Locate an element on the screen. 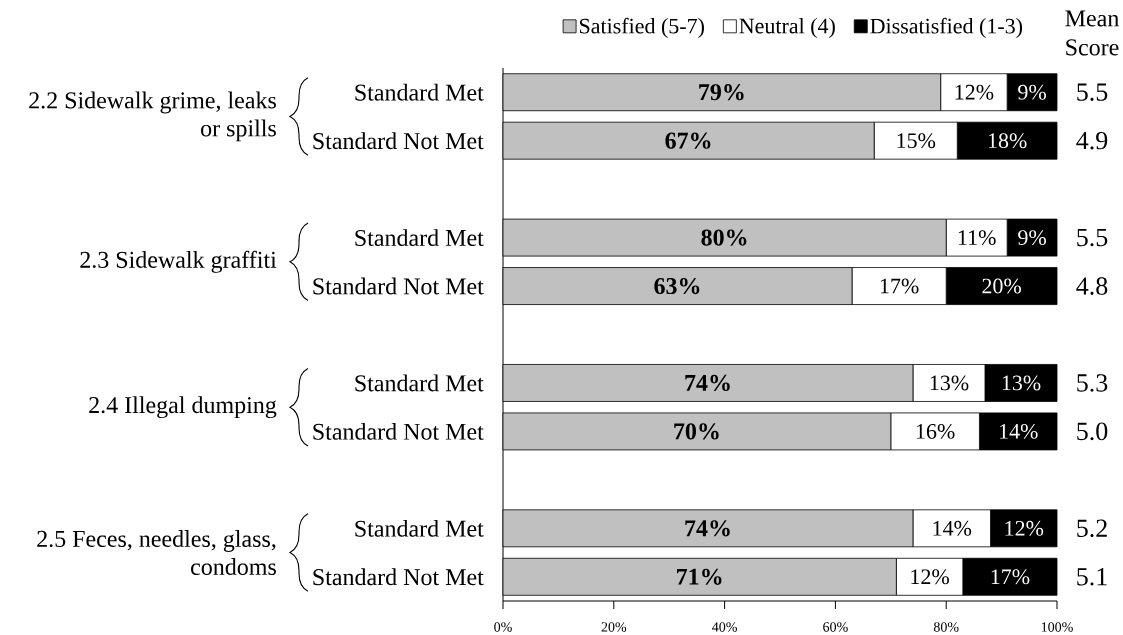 This screenshot has width=1123, height=635. data-label: 11% is located at coordinates (977, 238).